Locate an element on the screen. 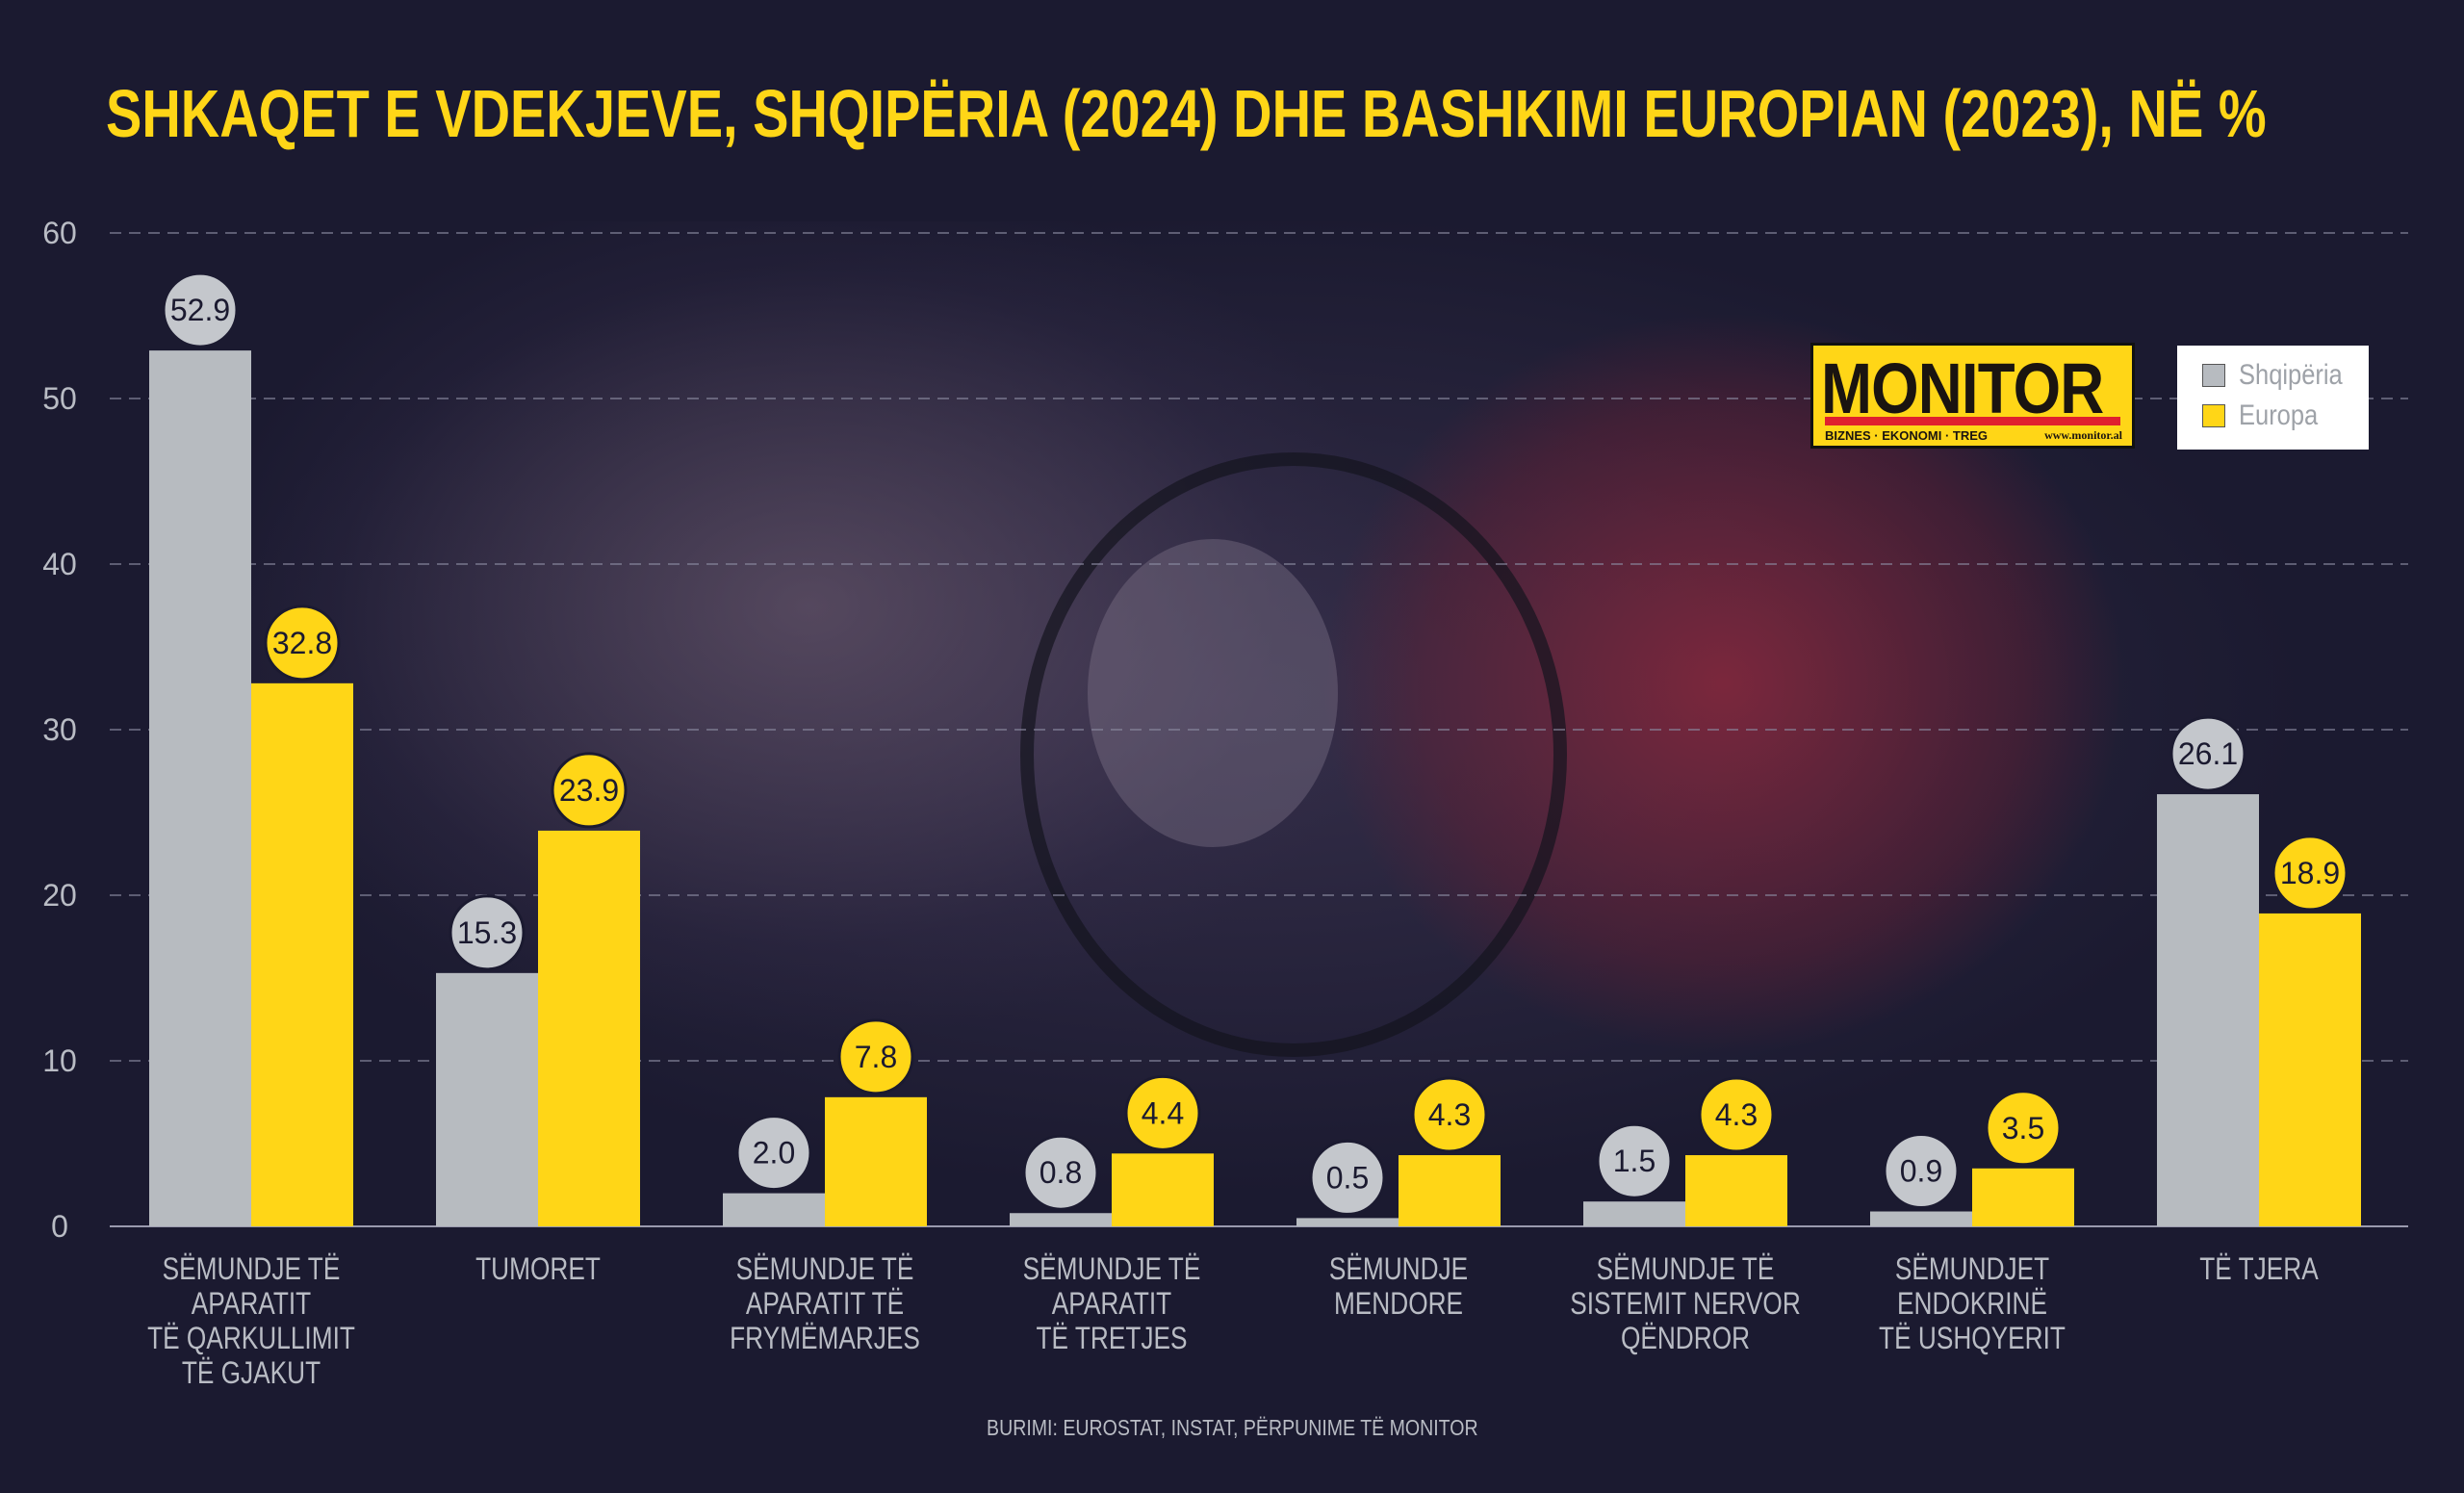 The width and height of the screenshot is (2464, 1493). category-line: SËMUNDJE is located at coordinates (1398, 1268).